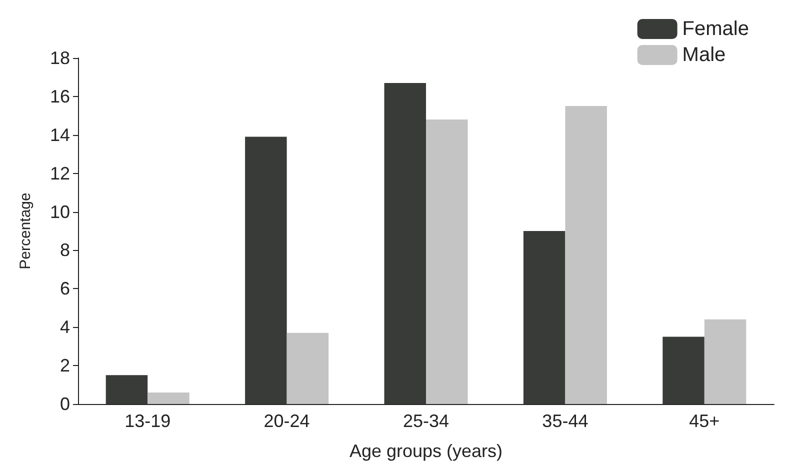 Image resolution: width=802 pixels, height=474 pixels. Describe the element at coordinates (65, 366) in the screenshot. I see `y-tick-label: 2` at that location.